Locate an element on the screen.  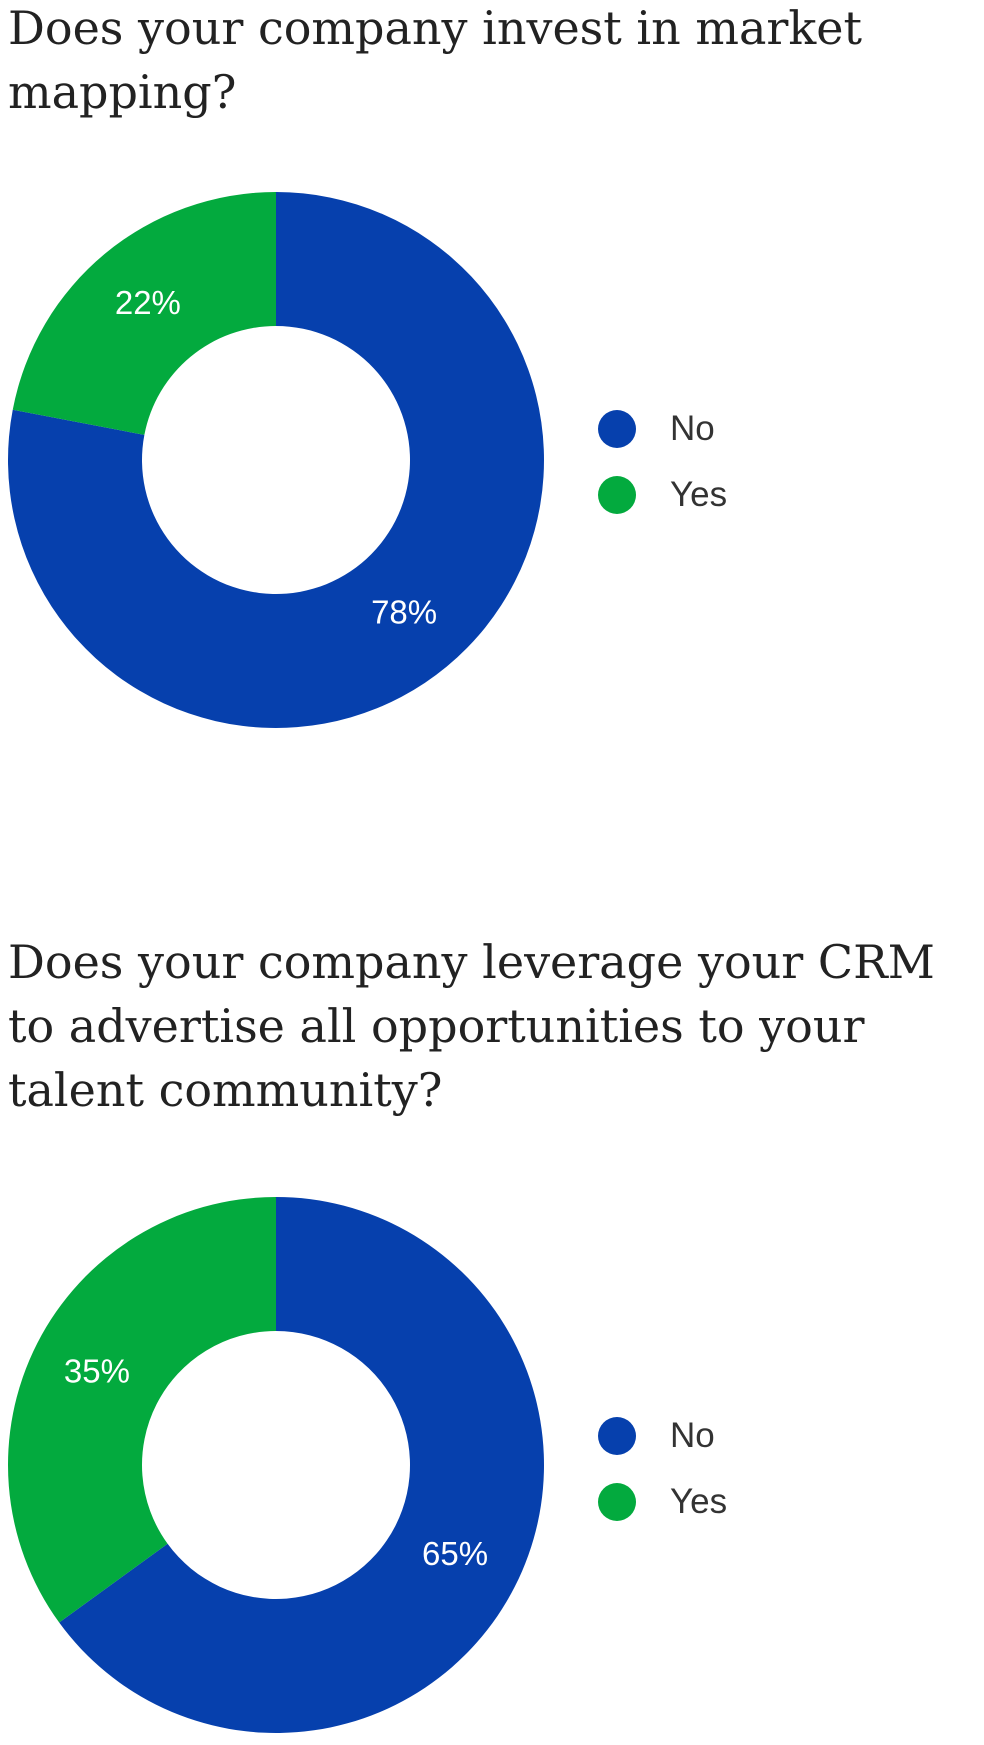
slice-label-no: 65% is located at coordinates (455, 1553).